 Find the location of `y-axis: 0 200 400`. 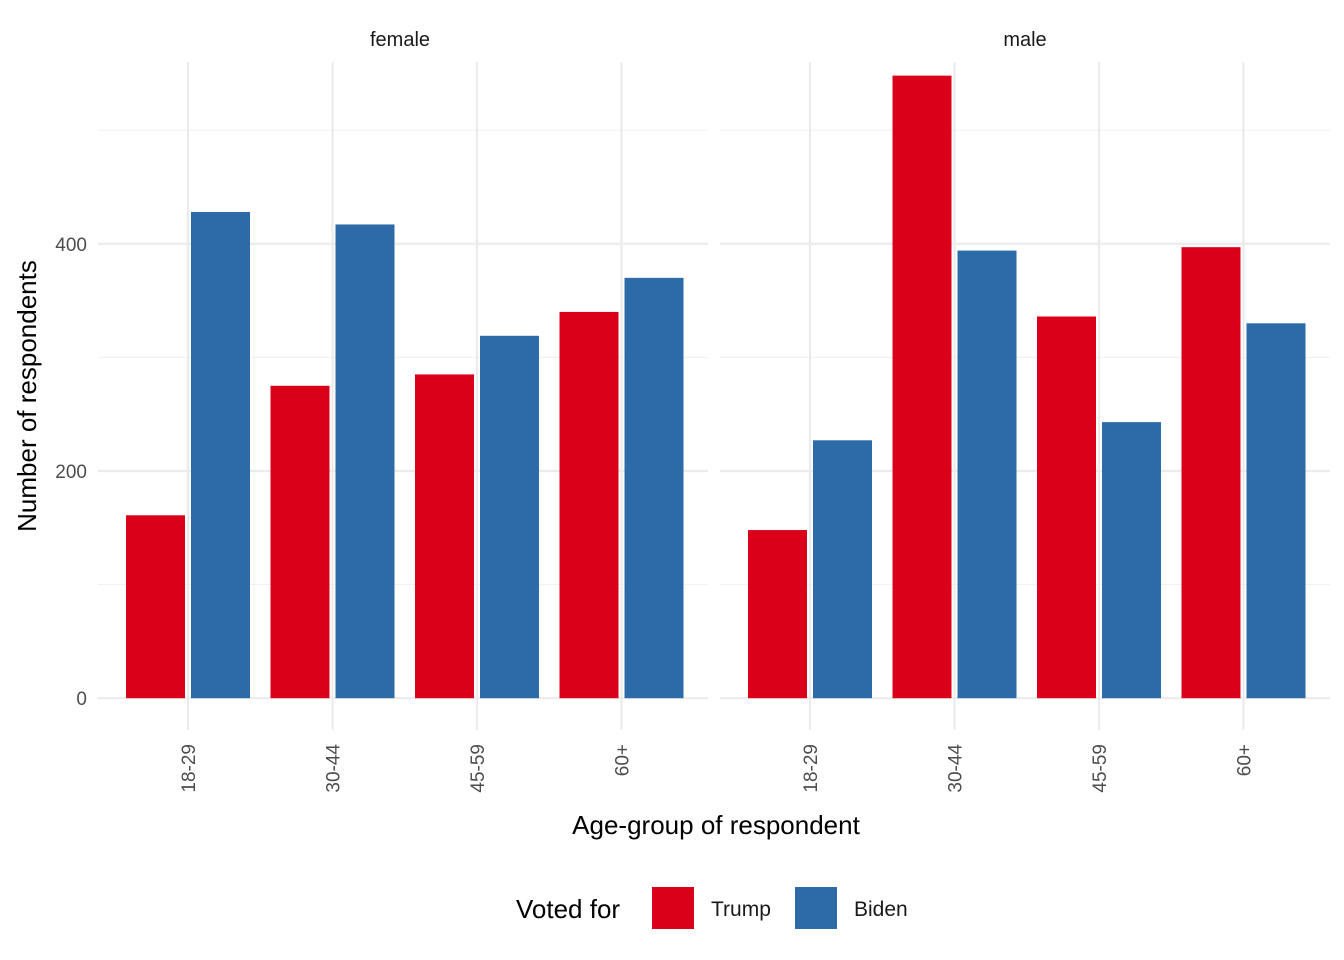

y-axis: 0 200 400 is located at coordinates (71, 472).